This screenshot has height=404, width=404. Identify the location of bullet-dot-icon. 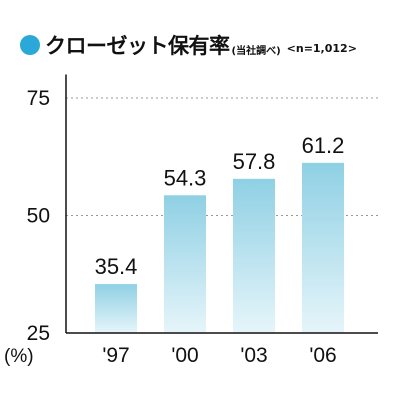
(30, 45).